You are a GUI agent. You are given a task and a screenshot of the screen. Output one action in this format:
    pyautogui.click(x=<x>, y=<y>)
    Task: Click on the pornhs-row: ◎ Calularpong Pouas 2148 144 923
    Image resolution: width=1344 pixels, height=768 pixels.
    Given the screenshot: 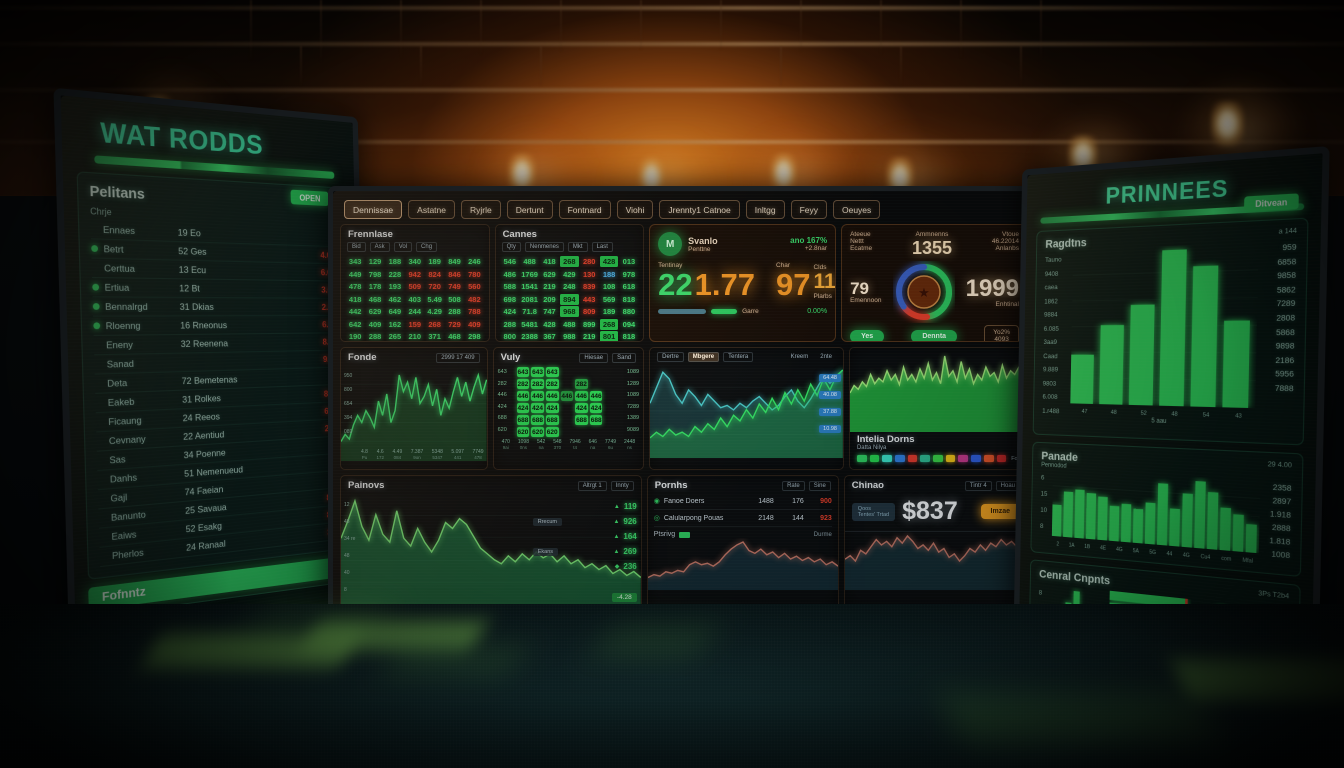 What is the action you would take?
    pyautogui.click(x=742, y=518)
    